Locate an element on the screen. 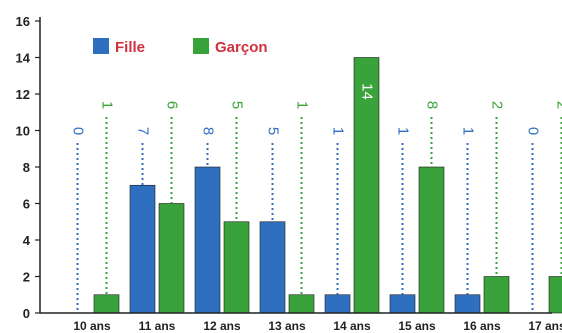 The height and width of the screenshot is (333, 562). legend-label: Fille is located at coordinates (130, 47).